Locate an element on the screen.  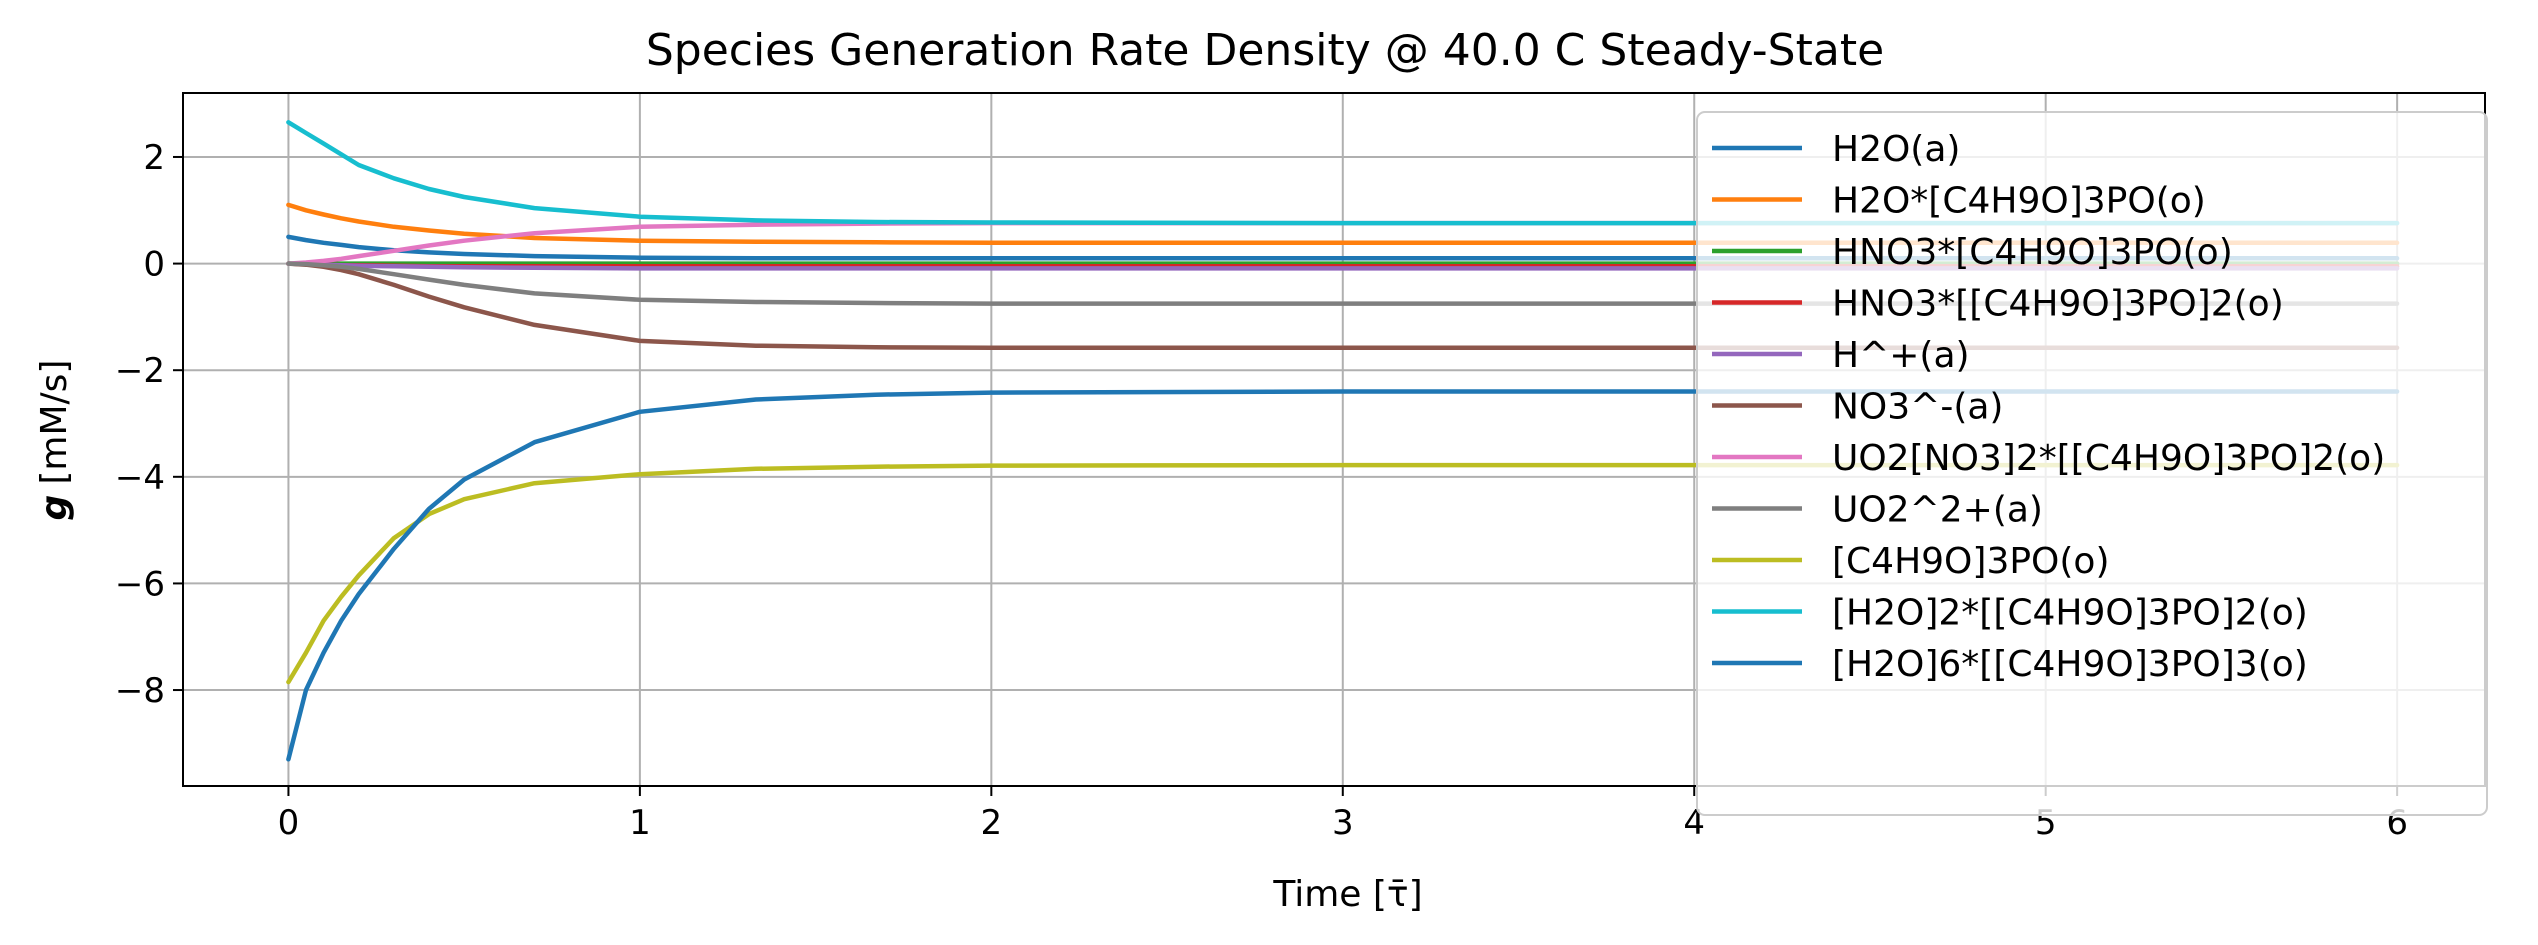
x-tick-label: 0 is located at coordinates (289, 823).